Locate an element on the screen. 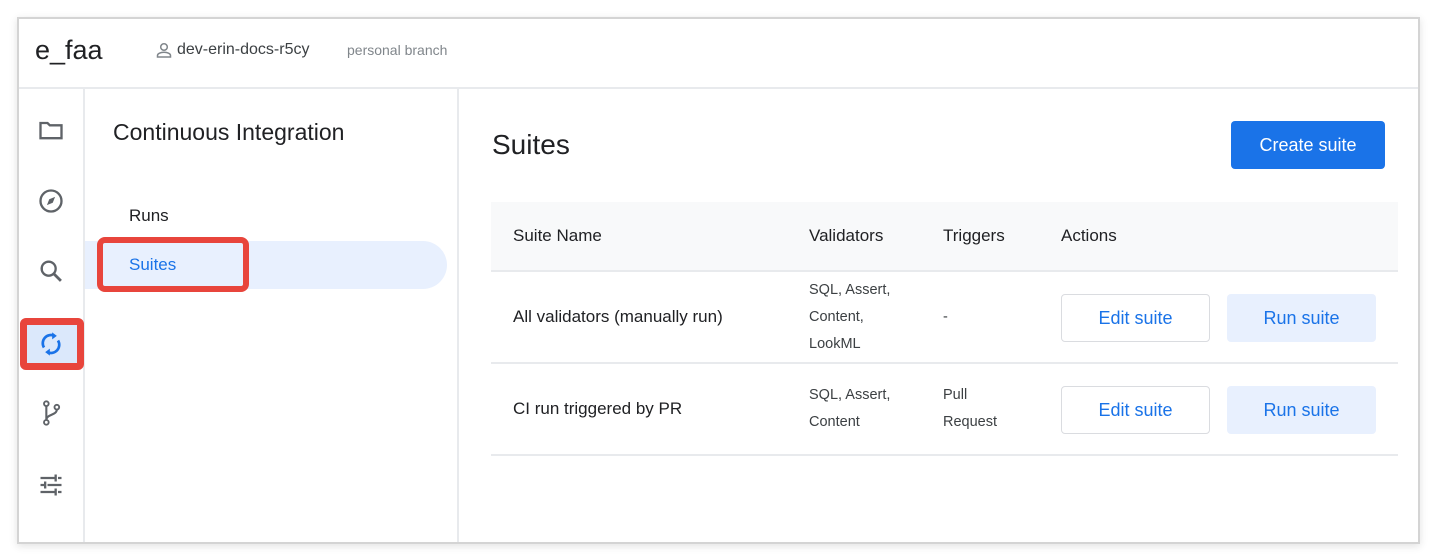 This screenshot has width=1436, height=560. suite-name: All validators (manually run) is located at coordinates (618, 316).